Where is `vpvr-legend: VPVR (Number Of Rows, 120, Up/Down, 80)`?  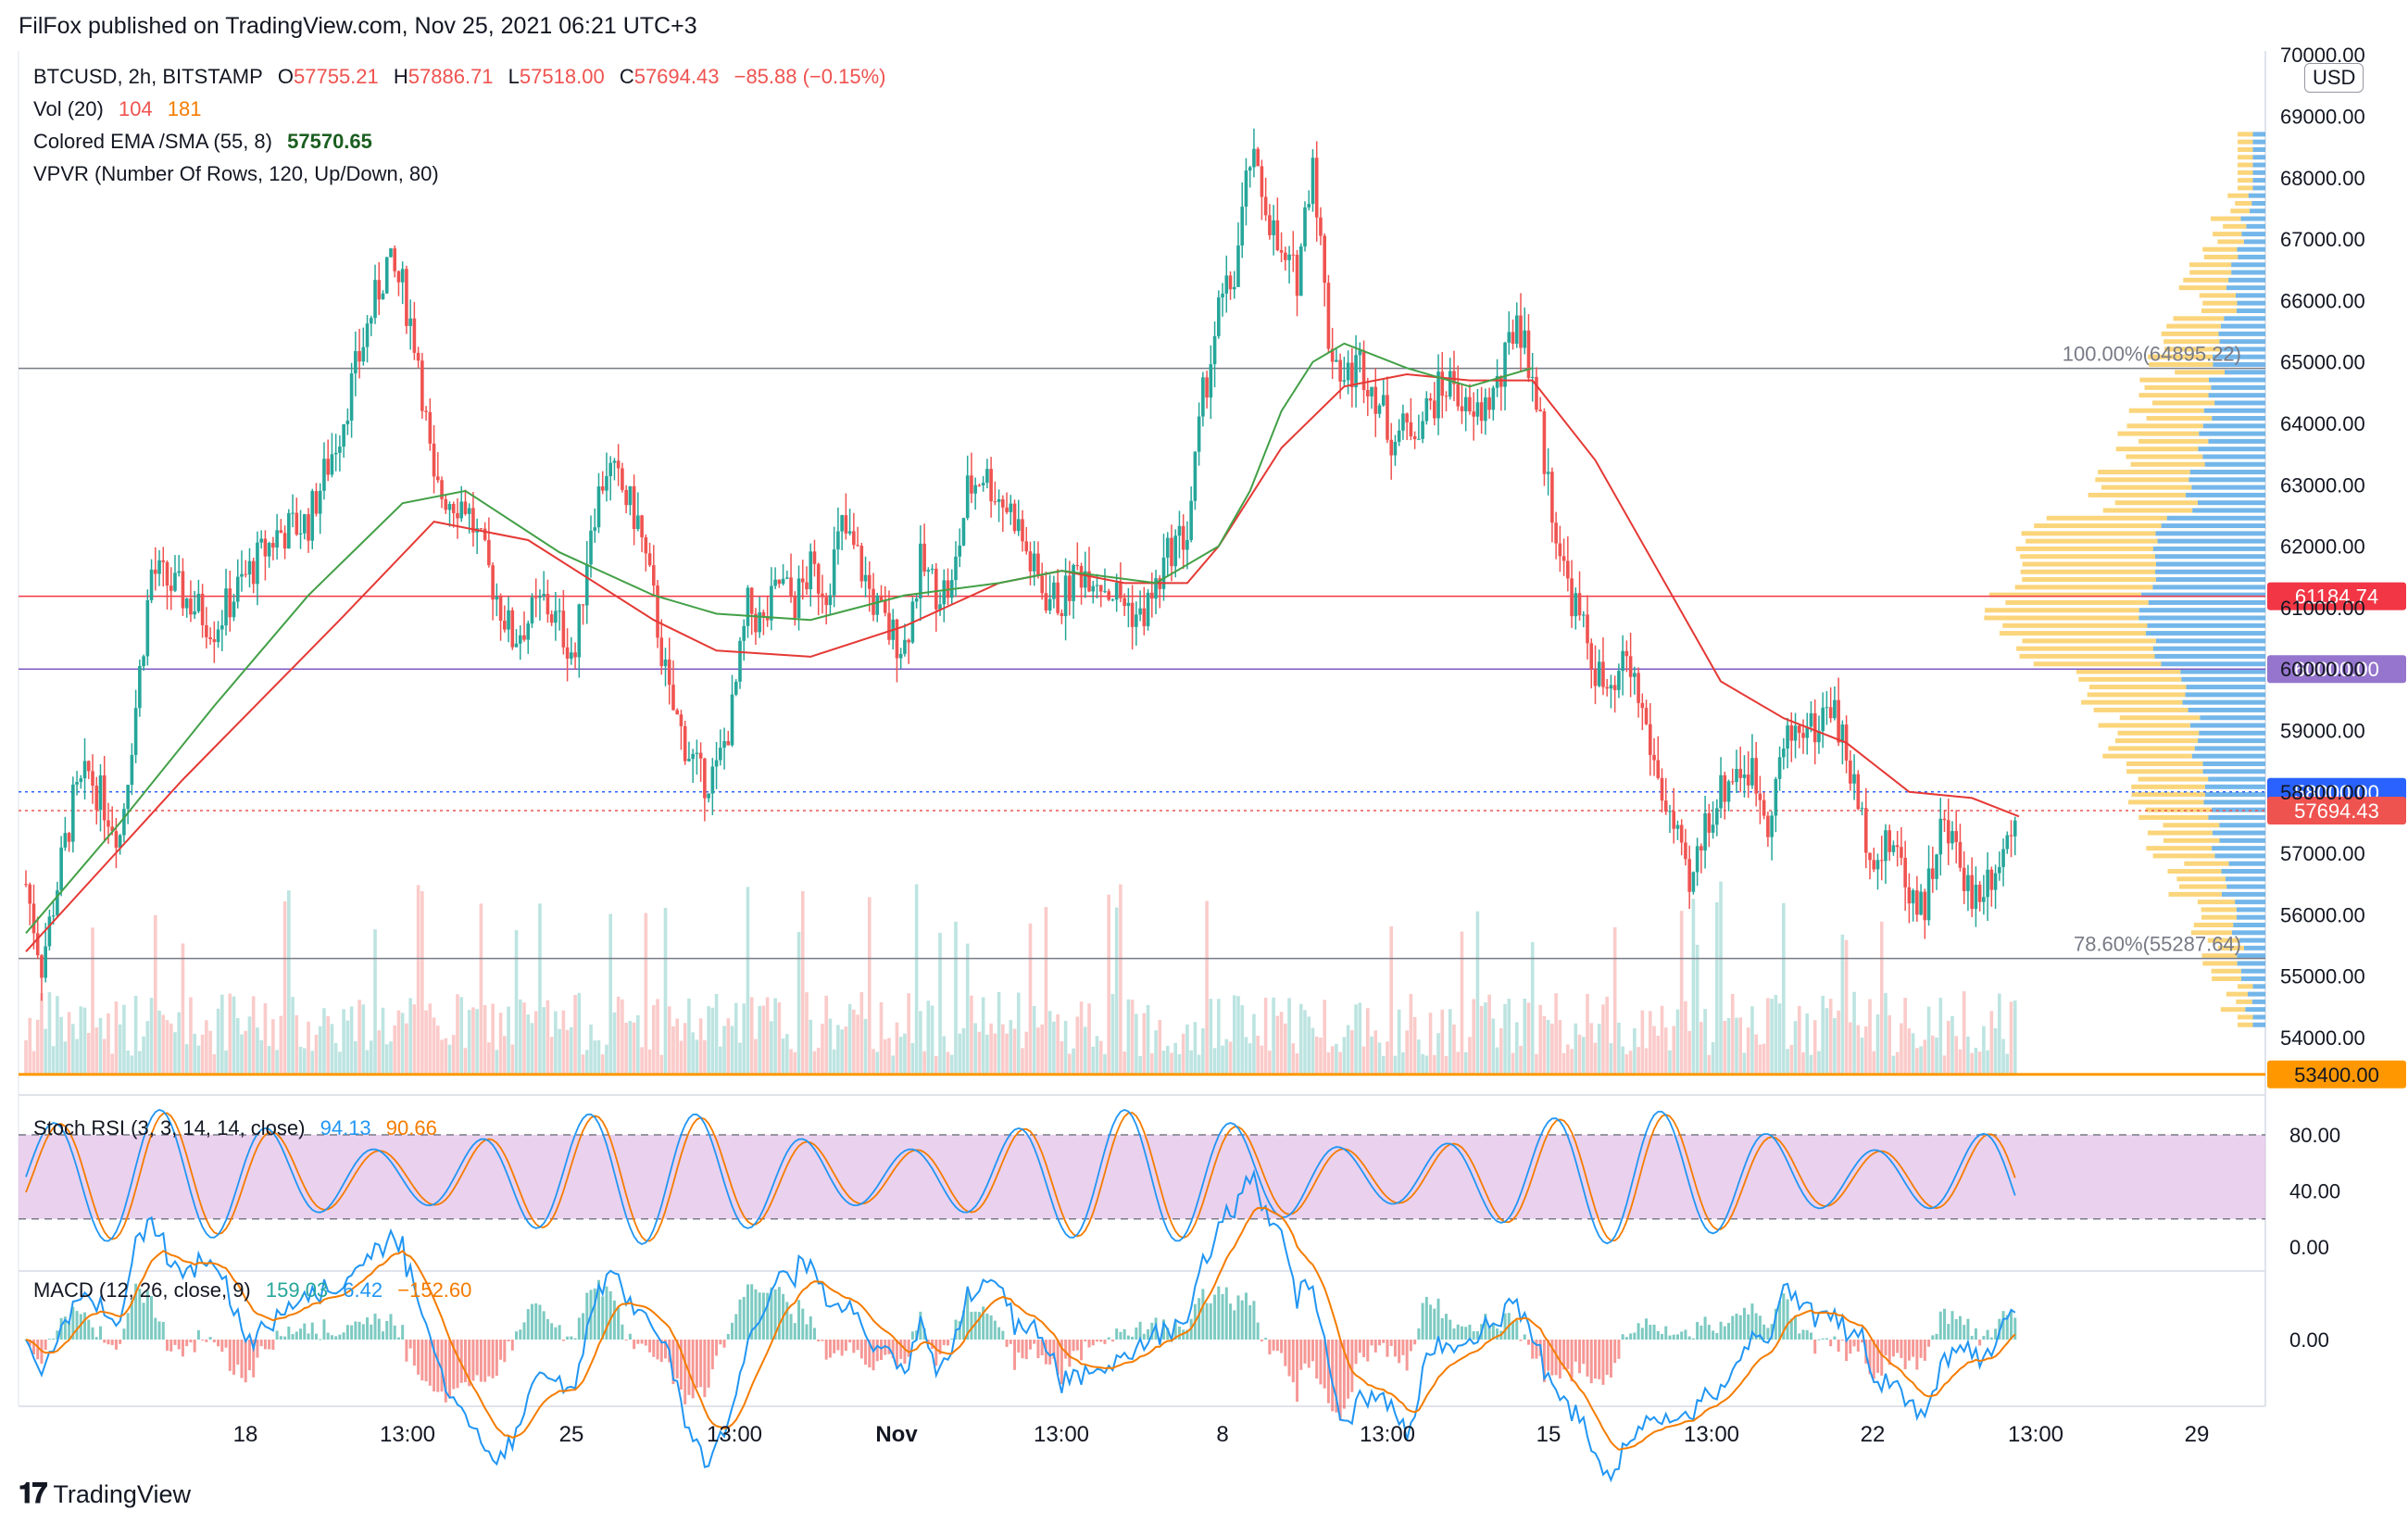 vpvr-legend: VPVR (Number Of Rows, 120, Up/Down, 80) is located at coordinates (240, 174).